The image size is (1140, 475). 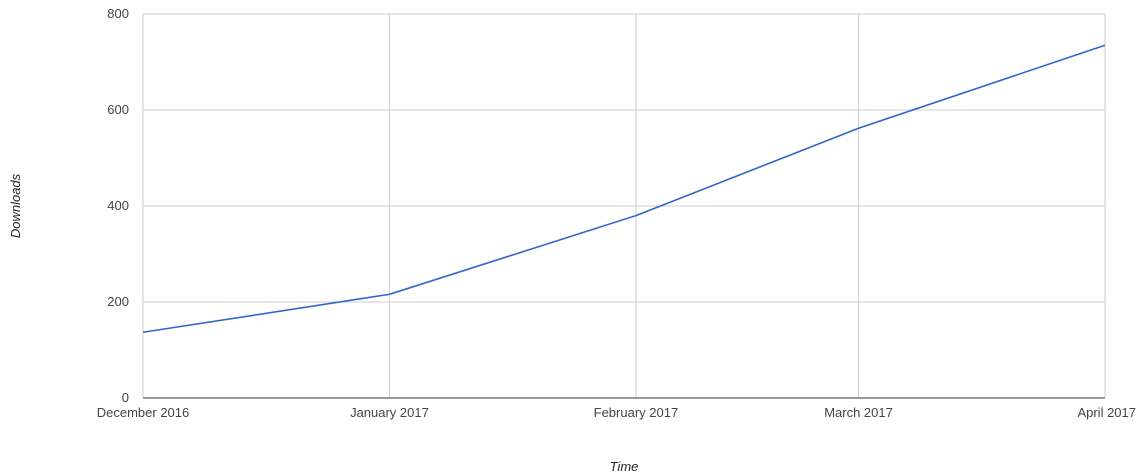 I want to click on y-tick-labels: 0 200 400 600 800, so click(x=118, y=205).